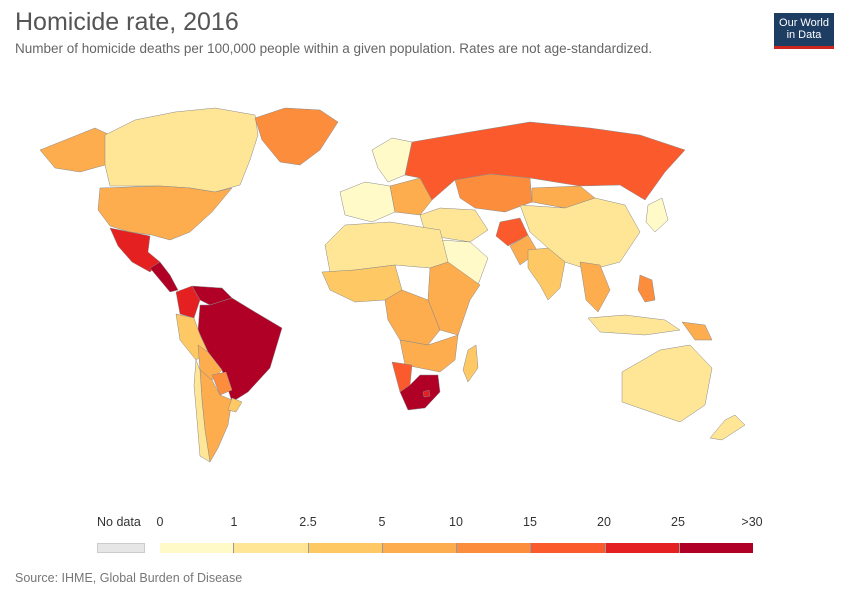  Describe the element at coordinates (235, 405) in the screenshot. I see `region-uruguay` at that location.